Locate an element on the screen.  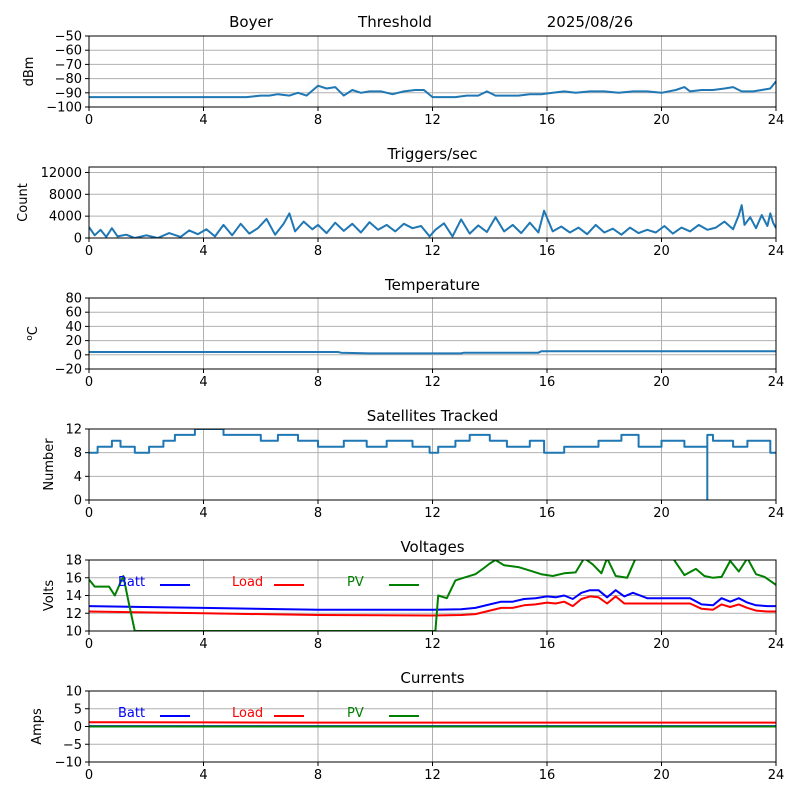
y-tick-label: 8 is located at coordinates (78, 453).